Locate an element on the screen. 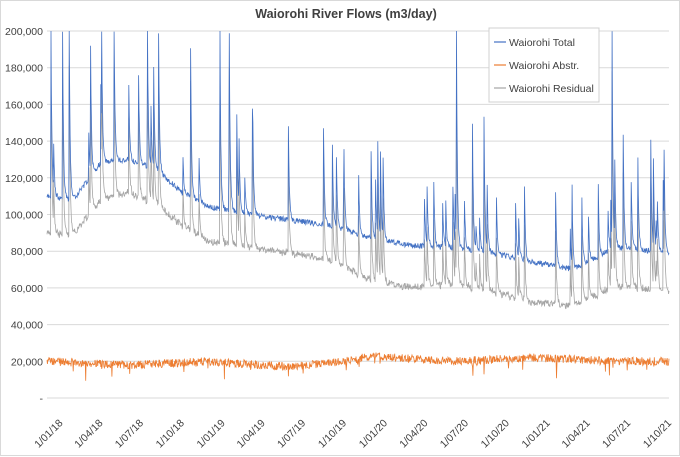  y-tick-label: 40,000 is located at coordinates (27, 326).